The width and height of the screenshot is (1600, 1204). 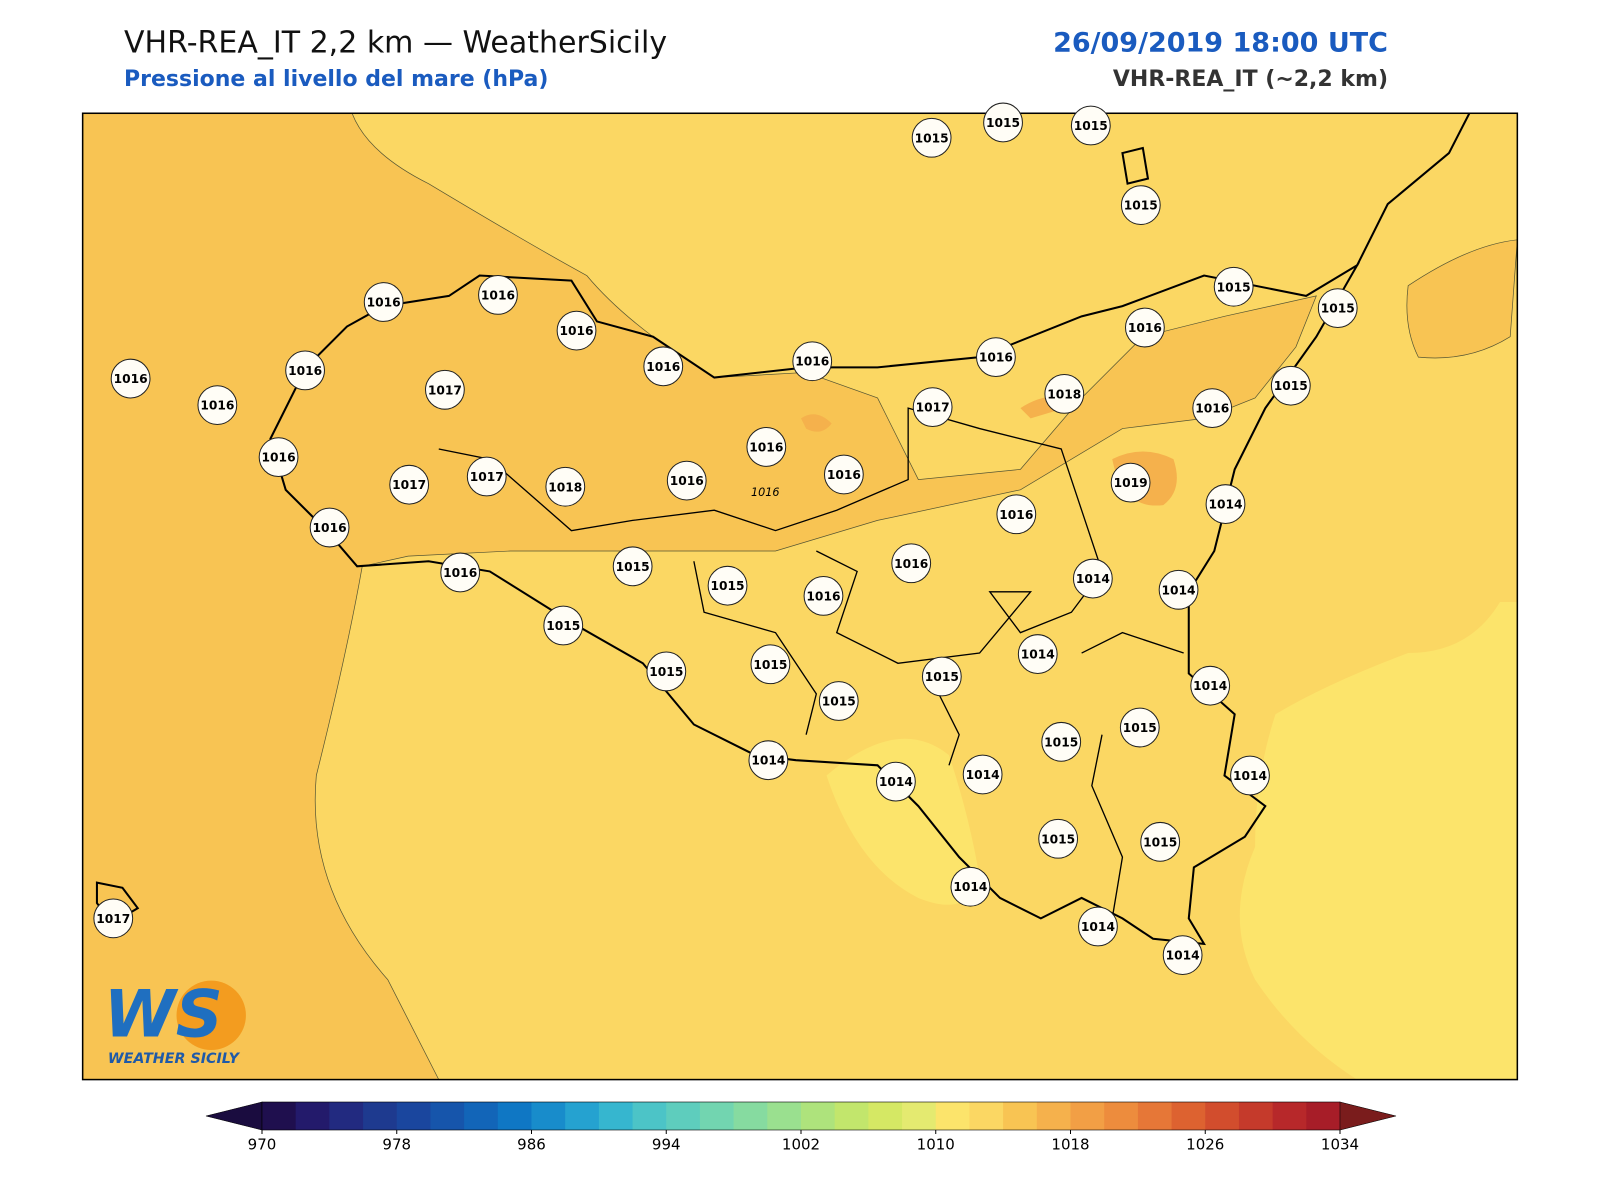 I want to click on station: 1017, so click(x=409, y=484).